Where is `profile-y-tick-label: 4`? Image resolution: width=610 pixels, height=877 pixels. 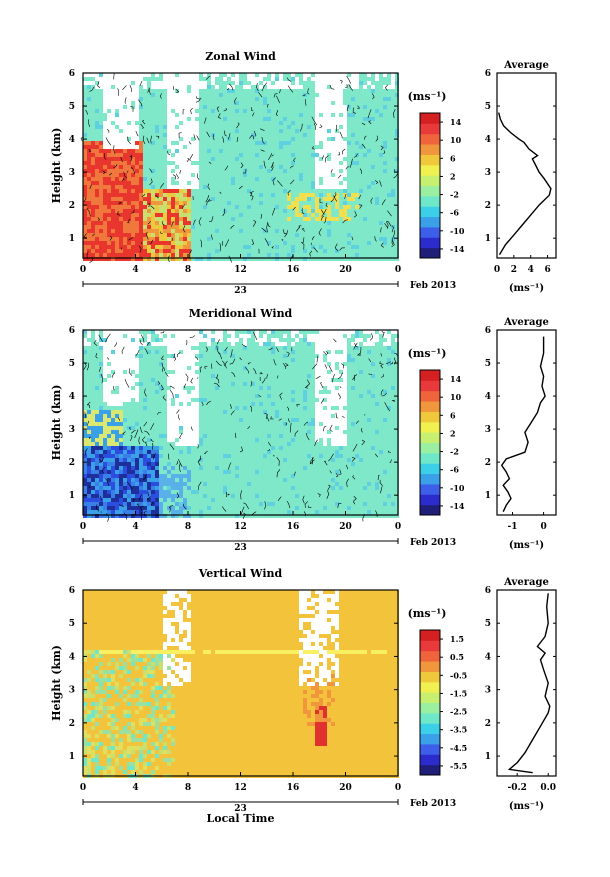 profile-y-tick-label: 4 is located at coordinates (488, 140).